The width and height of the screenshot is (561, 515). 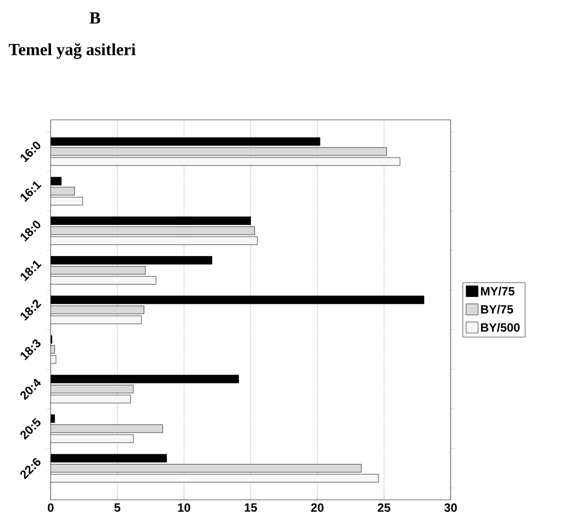 What do you see at coordinates (450, 507) in the screenshot?
I see `x-tick-label: 30` at bounding box center [450, 507].